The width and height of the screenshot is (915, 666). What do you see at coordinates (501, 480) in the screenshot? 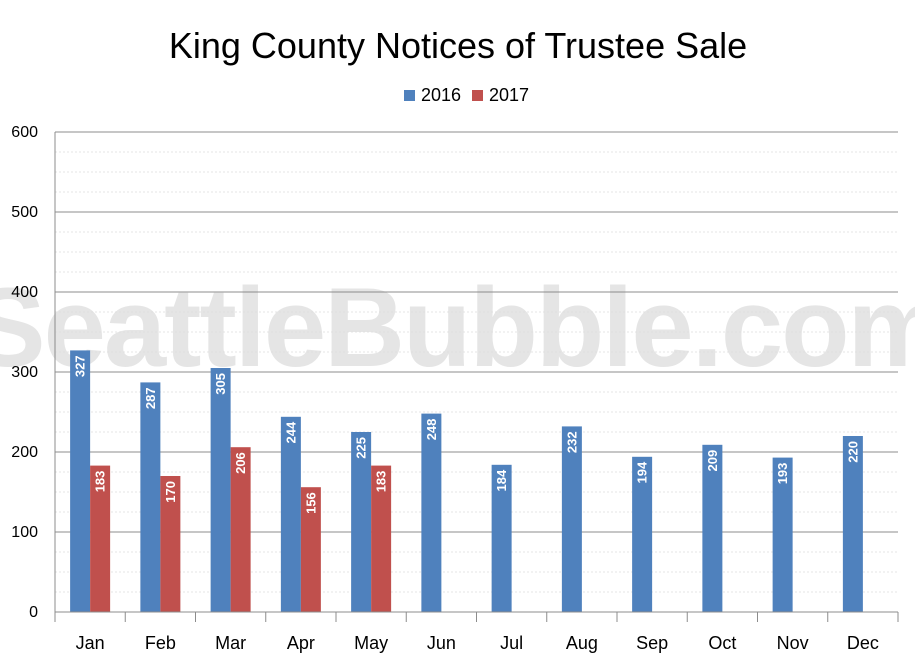
I see `data-label-2016-Jul: 184` at bounding box center [501, 480].